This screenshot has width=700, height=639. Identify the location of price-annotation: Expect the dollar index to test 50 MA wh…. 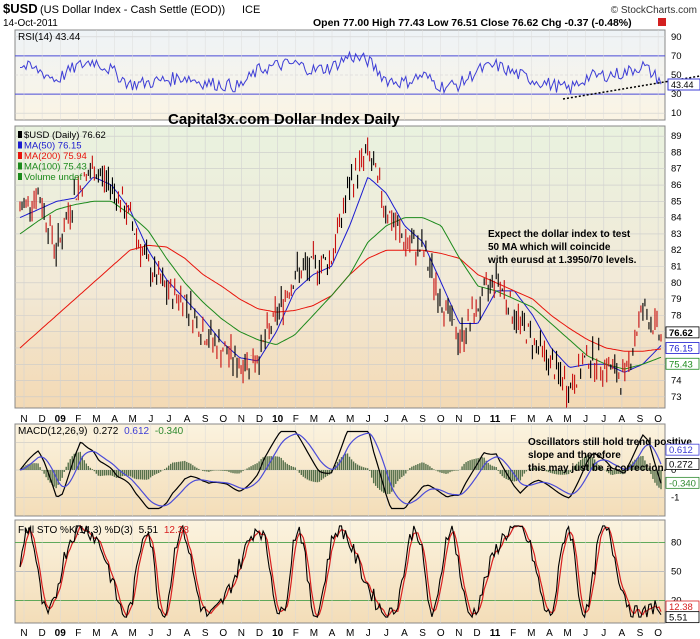
(562, 247).